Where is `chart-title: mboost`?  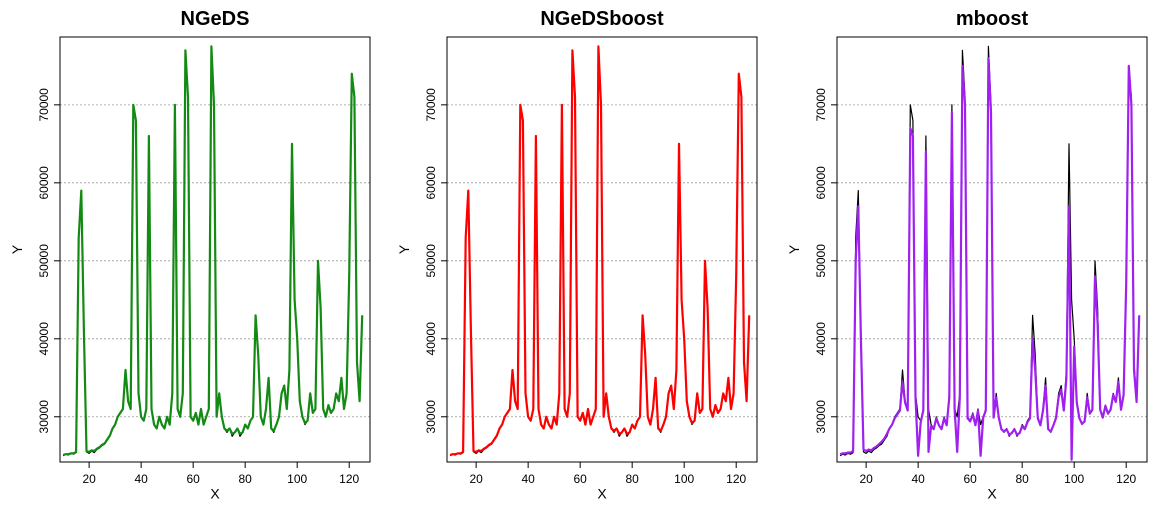 chart-title: mboost is located at coordinates (992, 19).